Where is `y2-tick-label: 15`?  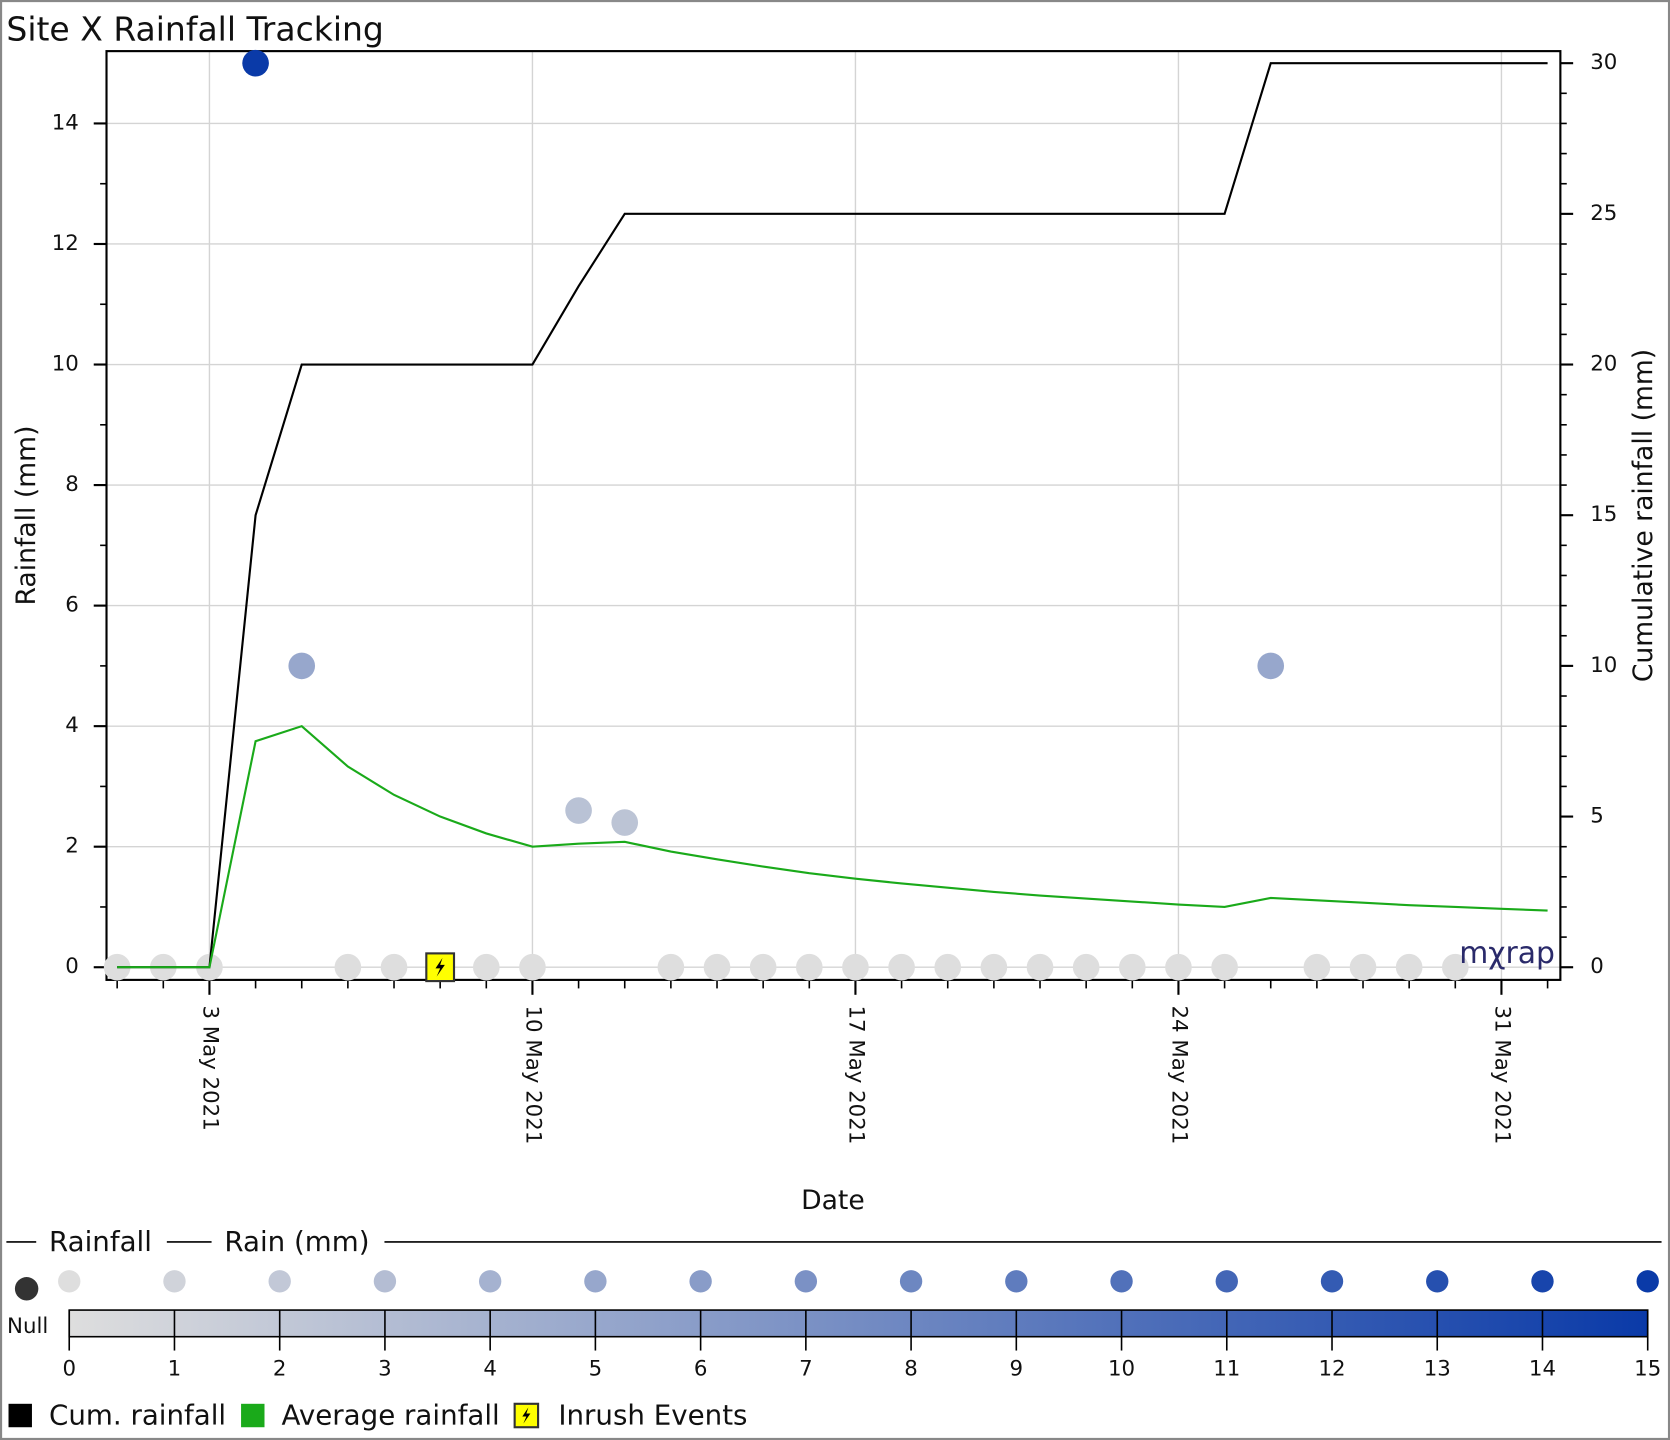
y2-tick-label: 15 is located at coordinates (1603, 514).